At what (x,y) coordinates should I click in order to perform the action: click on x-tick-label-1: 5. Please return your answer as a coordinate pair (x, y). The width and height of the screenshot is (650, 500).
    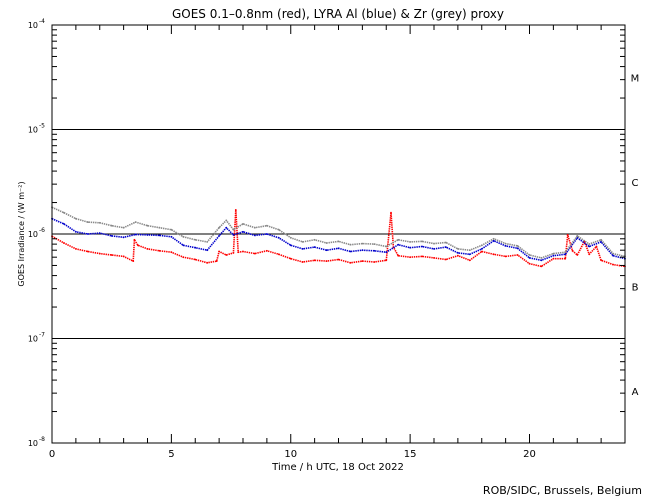
    Looking at the image, I should click on (171, 454).